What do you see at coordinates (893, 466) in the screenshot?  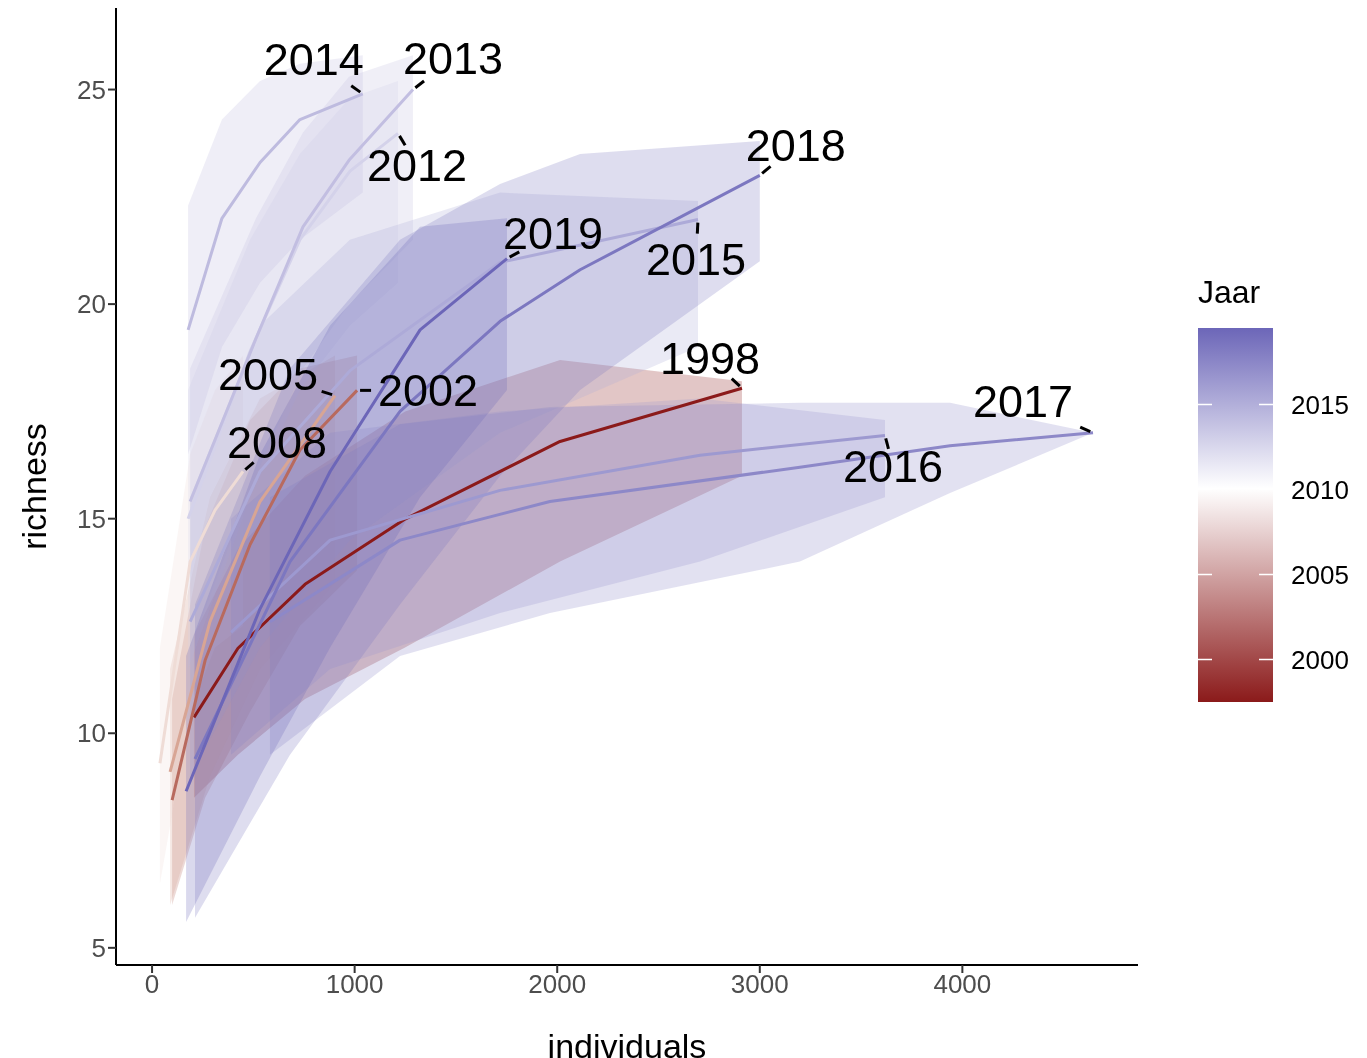 I see `series-label: 2016` at bounding box center [893, 466].